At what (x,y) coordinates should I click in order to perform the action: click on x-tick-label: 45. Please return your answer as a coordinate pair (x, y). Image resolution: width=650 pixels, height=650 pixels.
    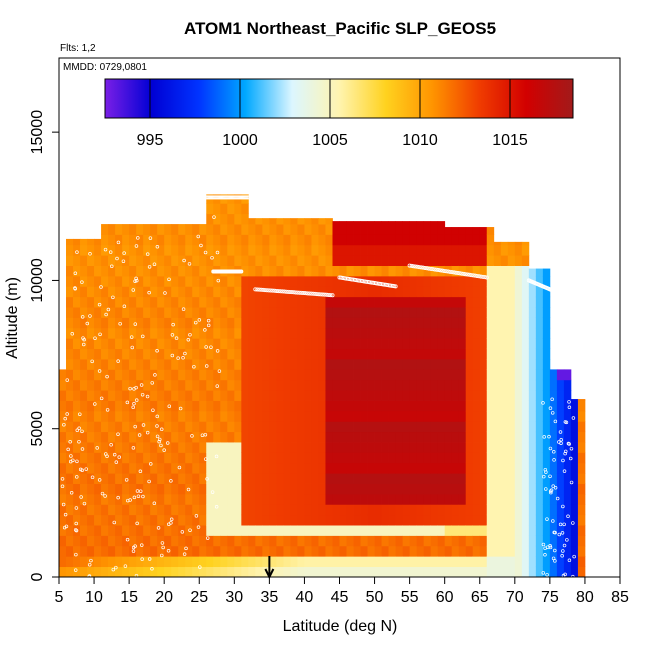
    Looking at the image, I should click on (340, 597).